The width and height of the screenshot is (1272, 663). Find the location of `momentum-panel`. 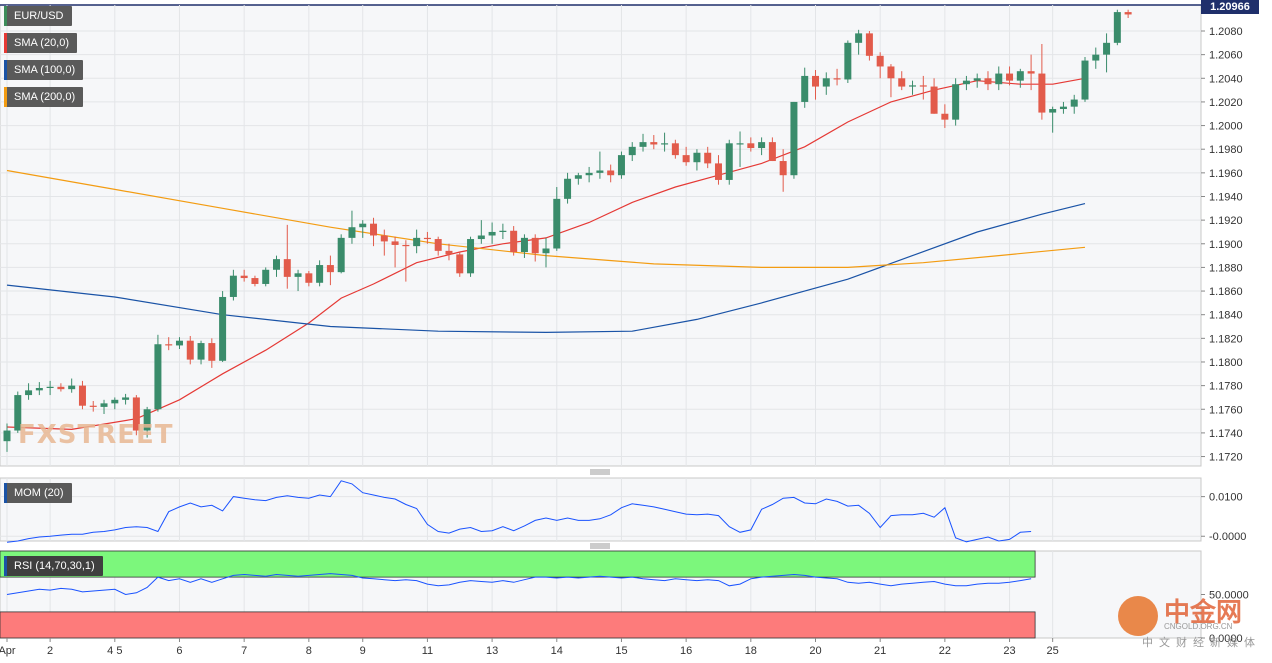

momentum-panel is located at coordinates (601, 509).